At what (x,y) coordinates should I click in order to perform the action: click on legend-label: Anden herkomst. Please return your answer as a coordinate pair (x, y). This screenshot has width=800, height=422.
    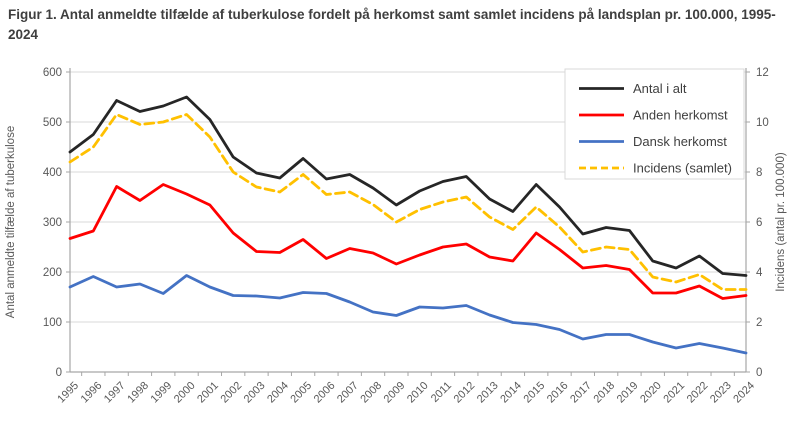
    Looking at the image, I should click on (680, 115).